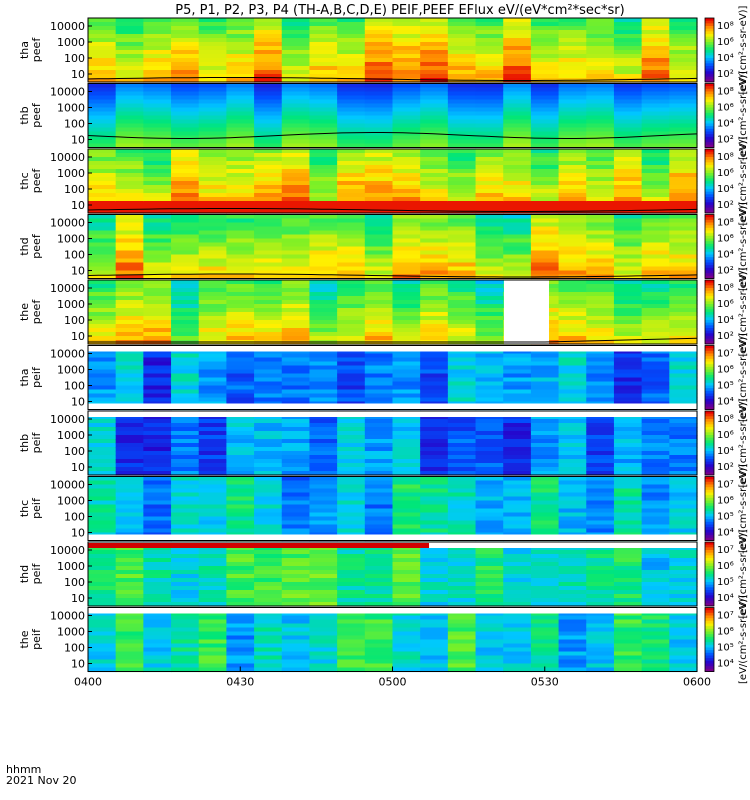  What do you see at coordinates (709, 312) in the screenshot?
I see `colorbar-frame` at bounding box center [709, 312].